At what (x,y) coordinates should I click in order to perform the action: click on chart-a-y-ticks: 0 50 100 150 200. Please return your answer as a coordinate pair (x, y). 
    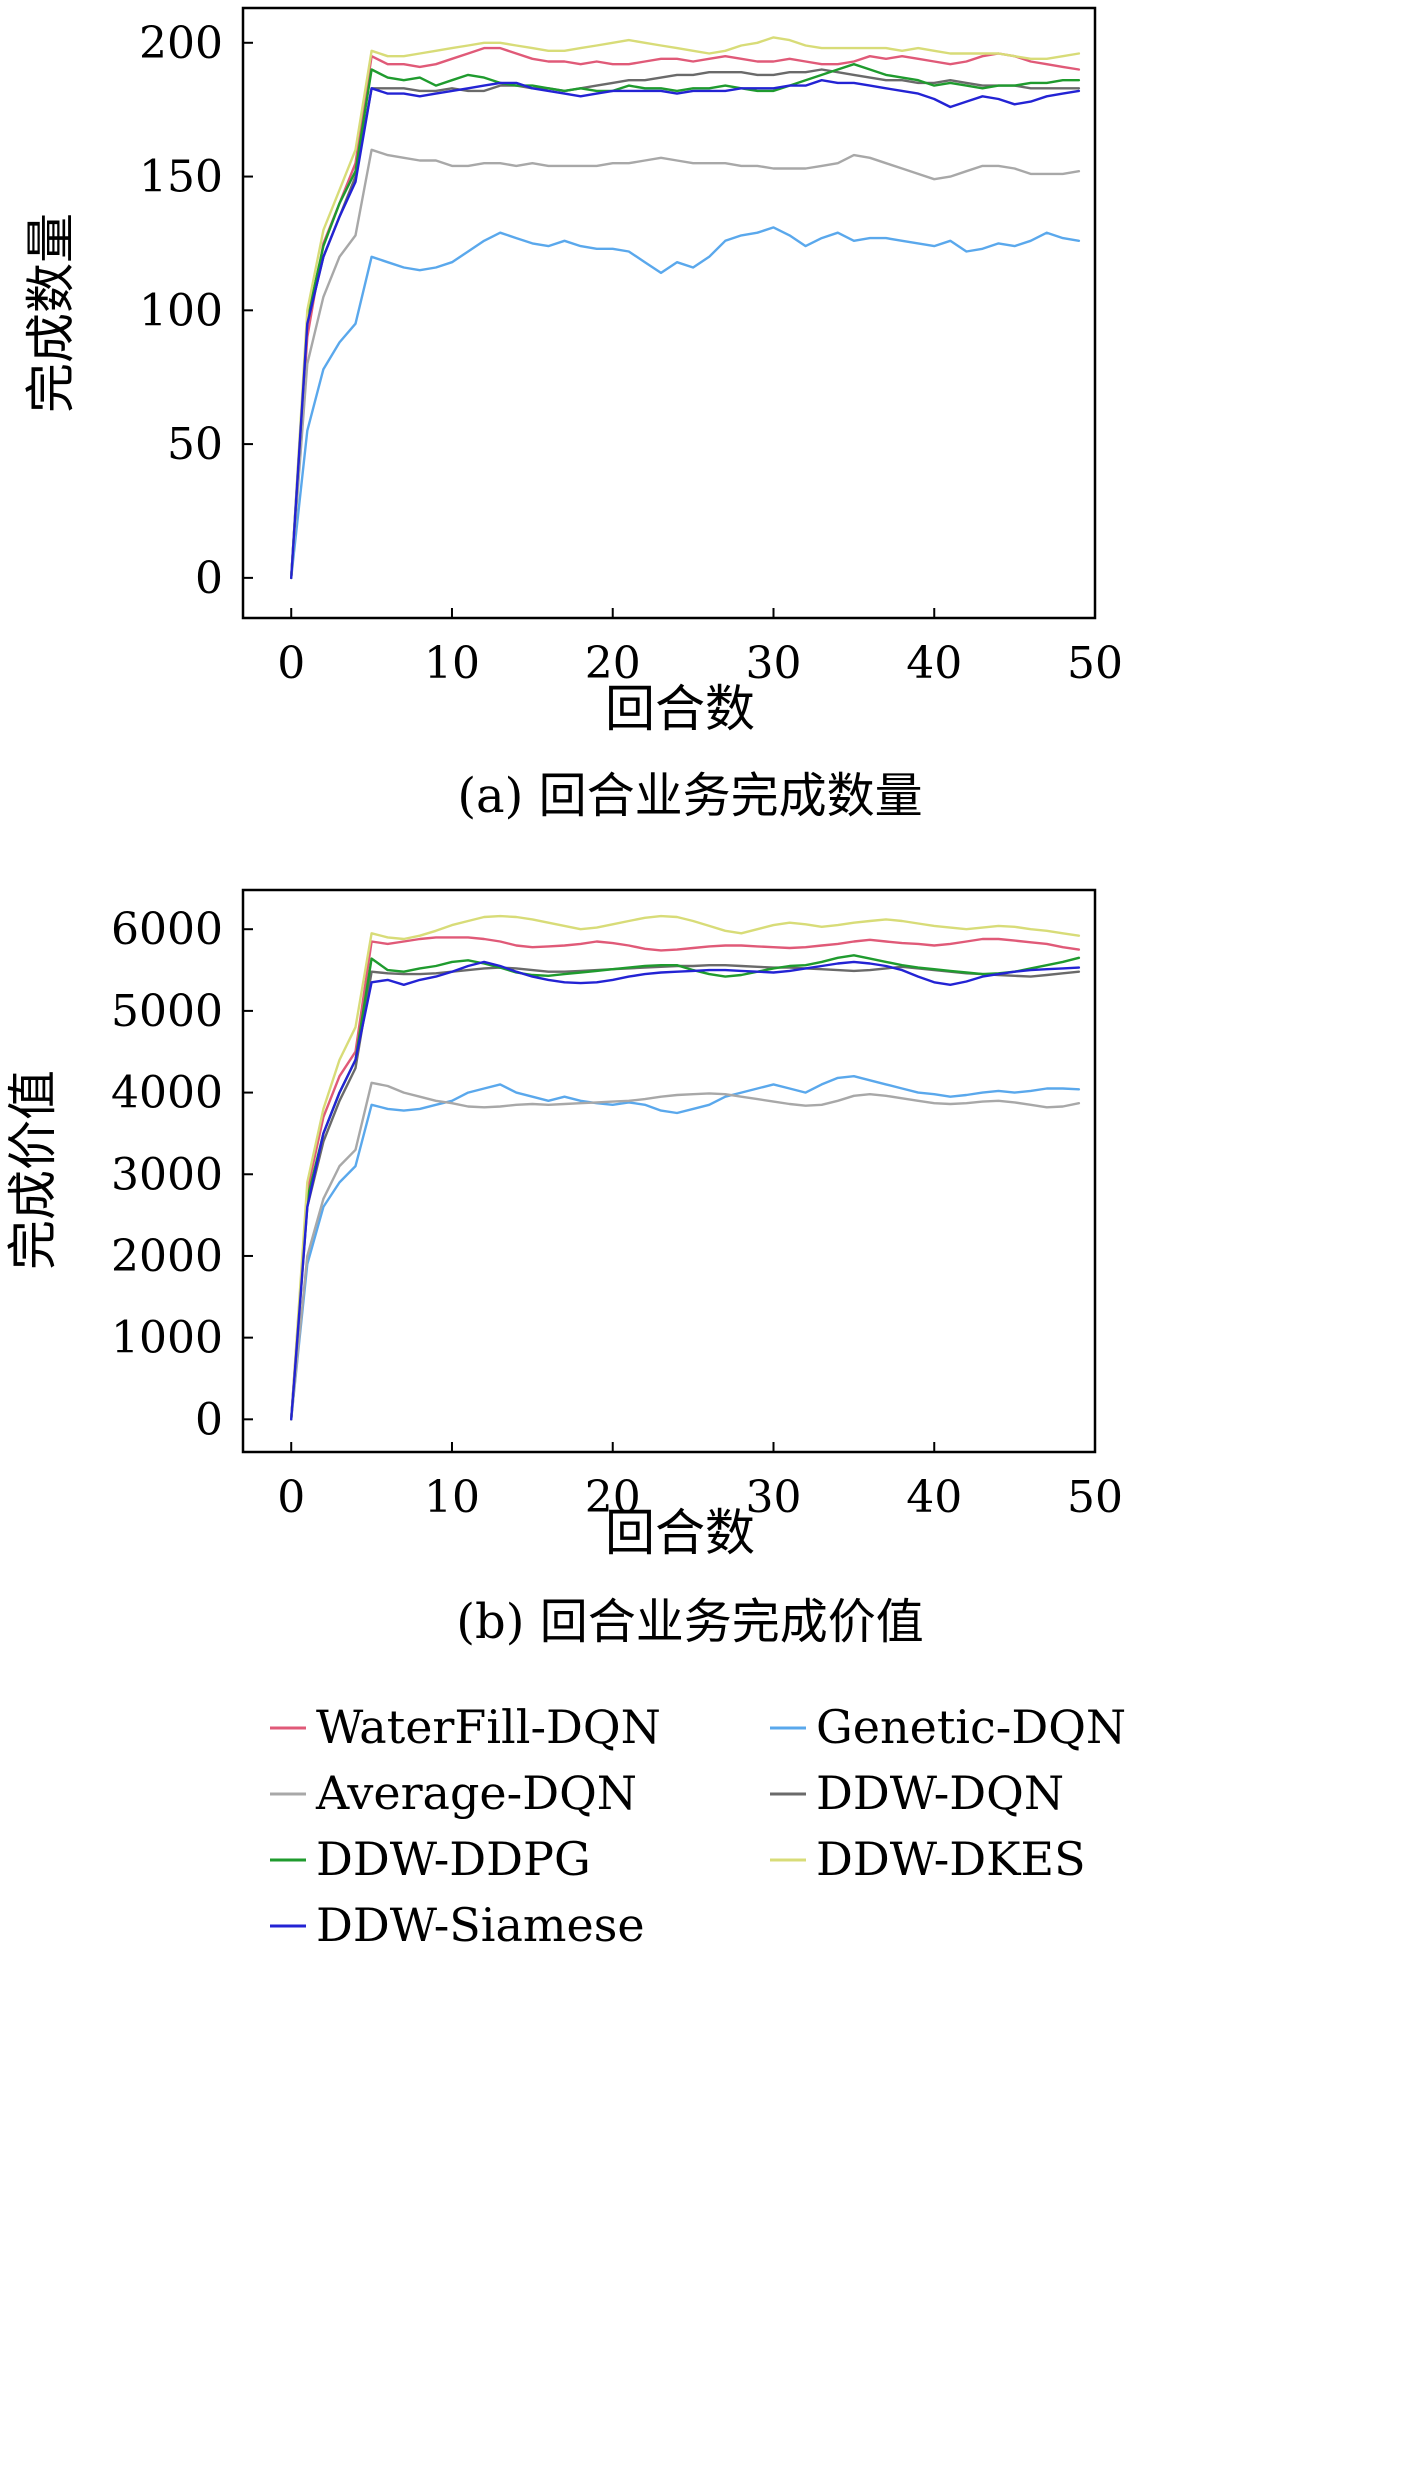
    Looking at the image, I should click on (196, 311).